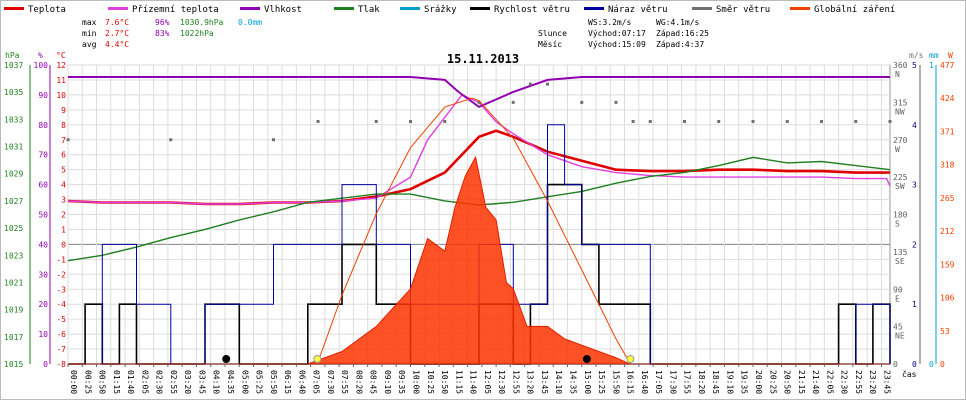  I want to click on pressure-tick-label: 1027, so click(13, 201).